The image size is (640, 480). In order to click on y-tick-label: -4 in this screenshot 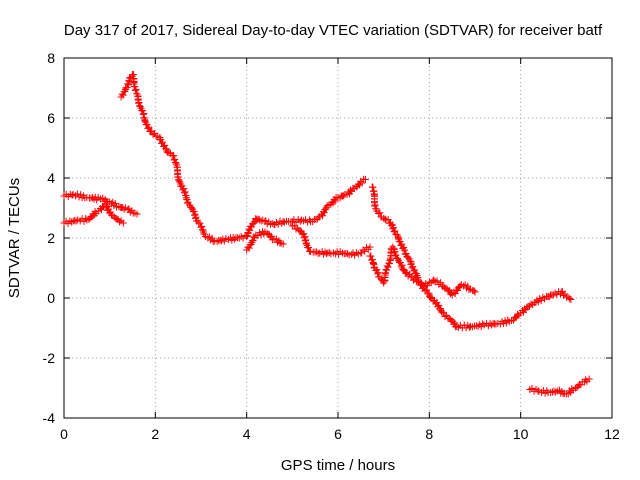, I will do `click(49, 418)`.